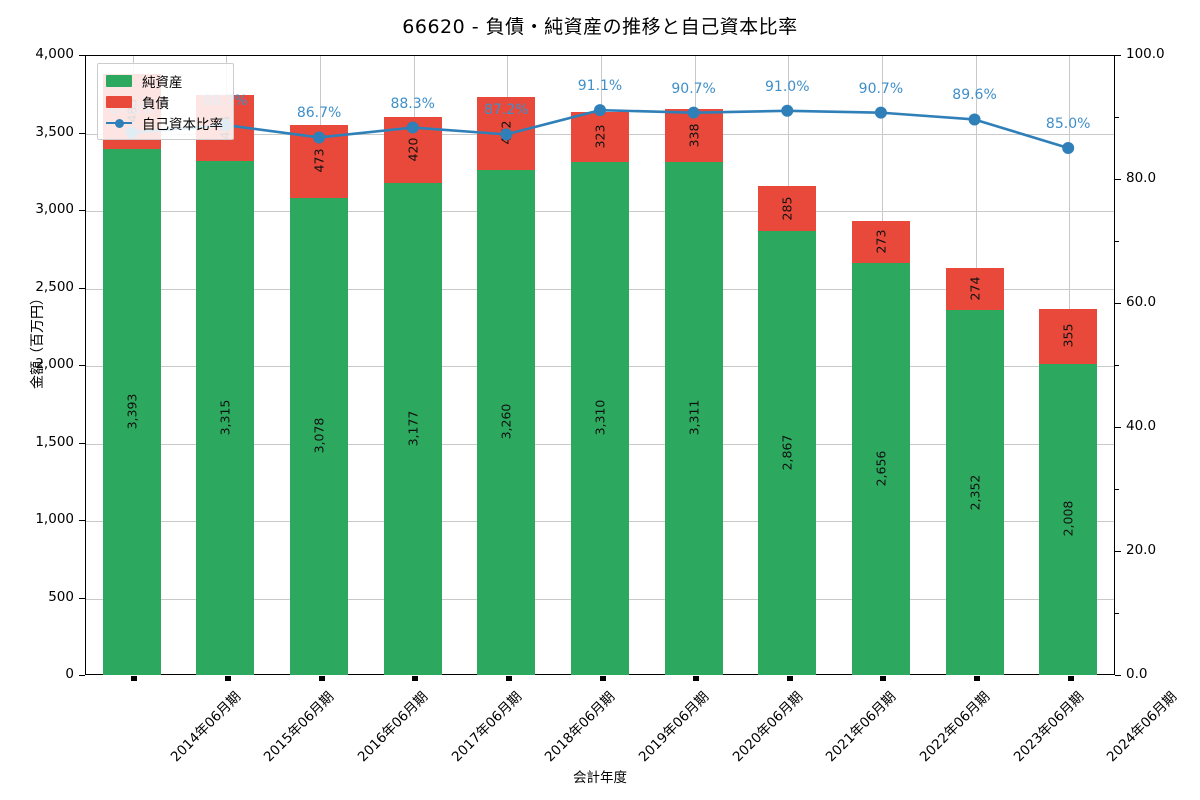 This screenshot has width=1200, height=800. Describe the element at coordinates (1141, 426) in the screenshot. I see `y-axis-right-tick-label: 40.0` at that location.